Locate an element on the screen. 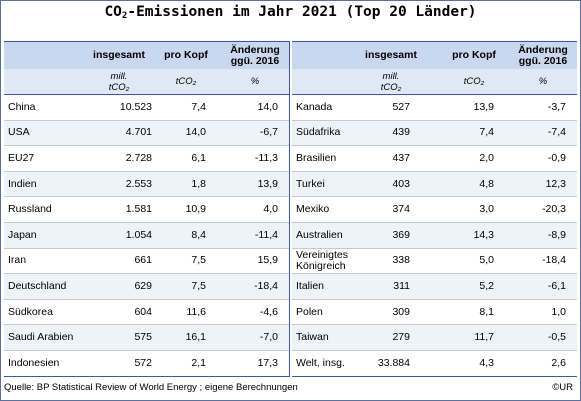 This screenshot has width=581, height=401. unit-total: mill. tCO₂ is located at coordinates (391, 81).